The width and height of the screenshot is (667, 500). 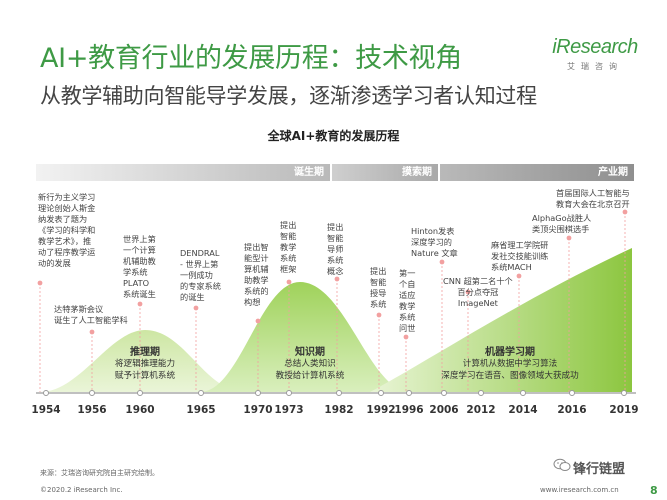 I want to click on year-label: 1956, so click(x=92, y=410).